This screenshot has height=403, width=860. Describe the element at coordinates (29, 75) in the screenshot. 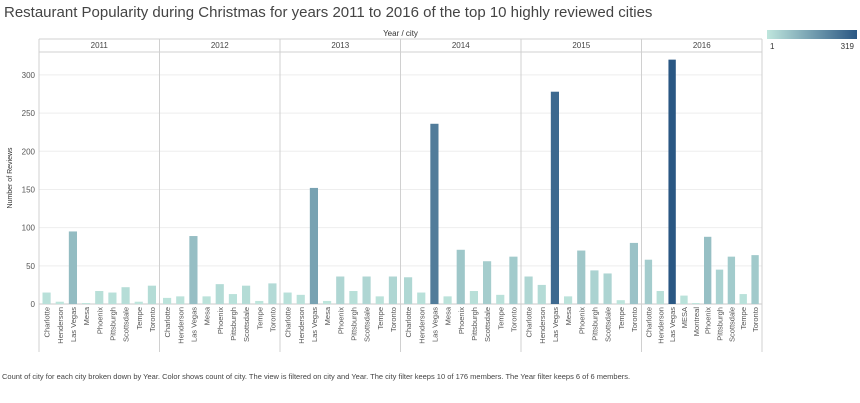

I see `y-tick-label: 300` at that location.